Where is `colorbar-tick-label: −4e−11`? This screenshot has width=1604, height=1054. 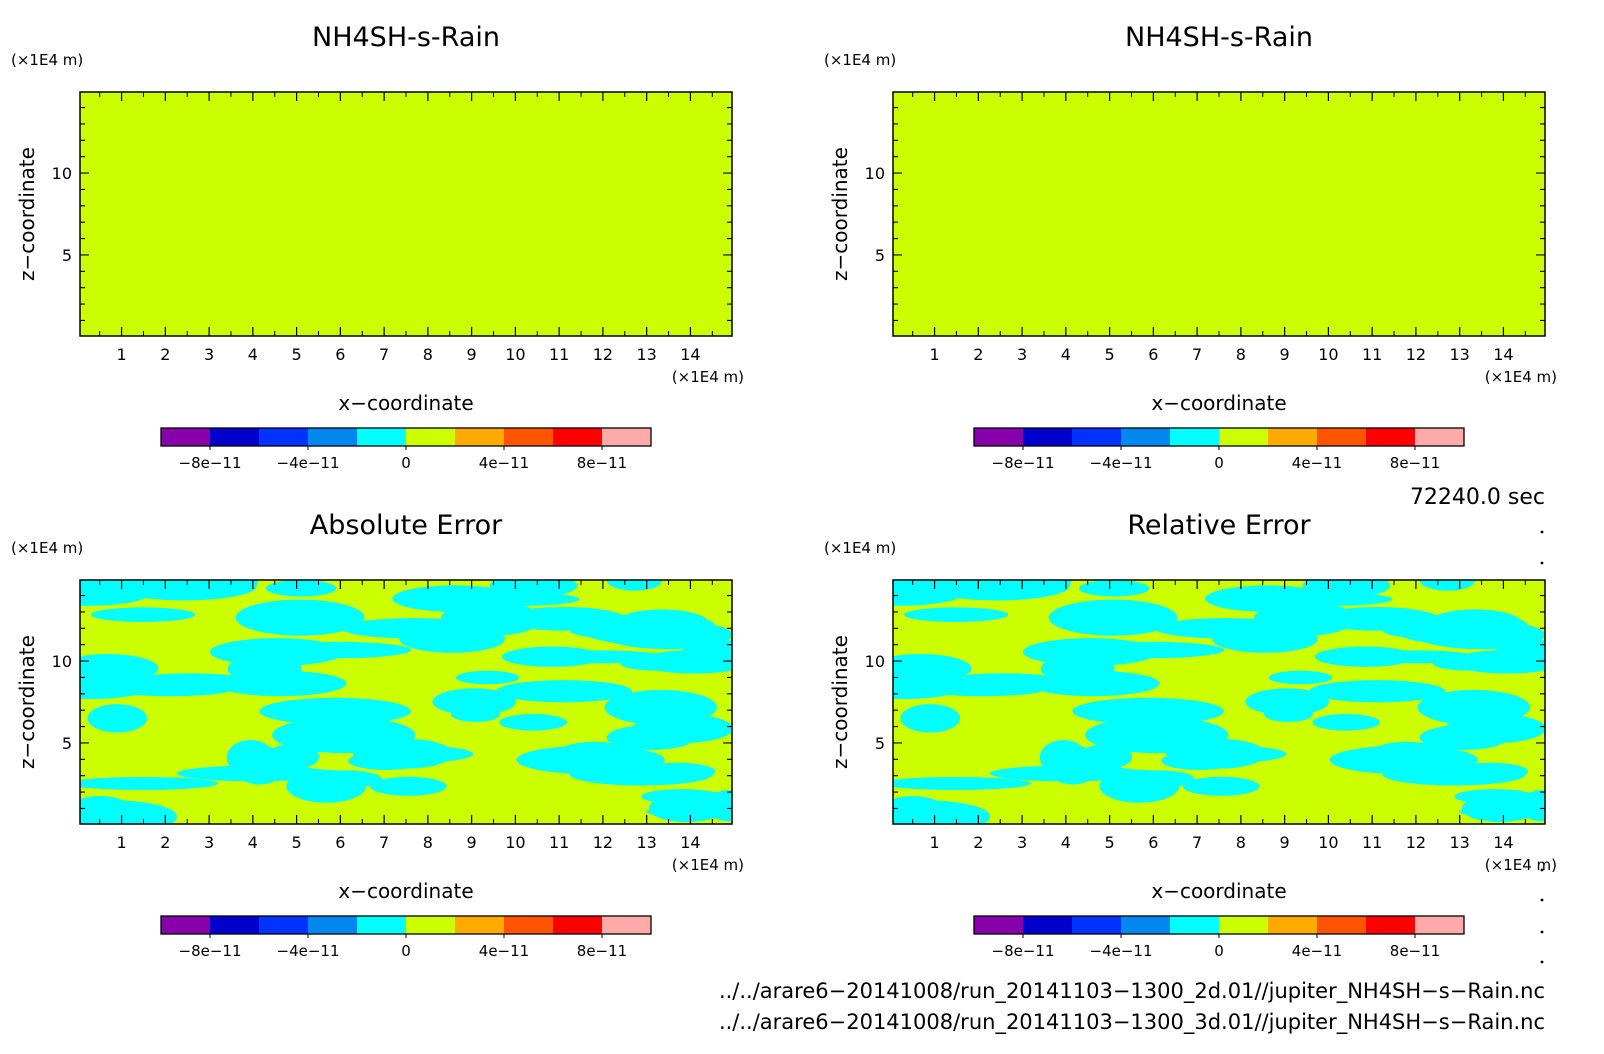 colorbar-tick-label: −4e−11 is located at coordinates (308, 951).